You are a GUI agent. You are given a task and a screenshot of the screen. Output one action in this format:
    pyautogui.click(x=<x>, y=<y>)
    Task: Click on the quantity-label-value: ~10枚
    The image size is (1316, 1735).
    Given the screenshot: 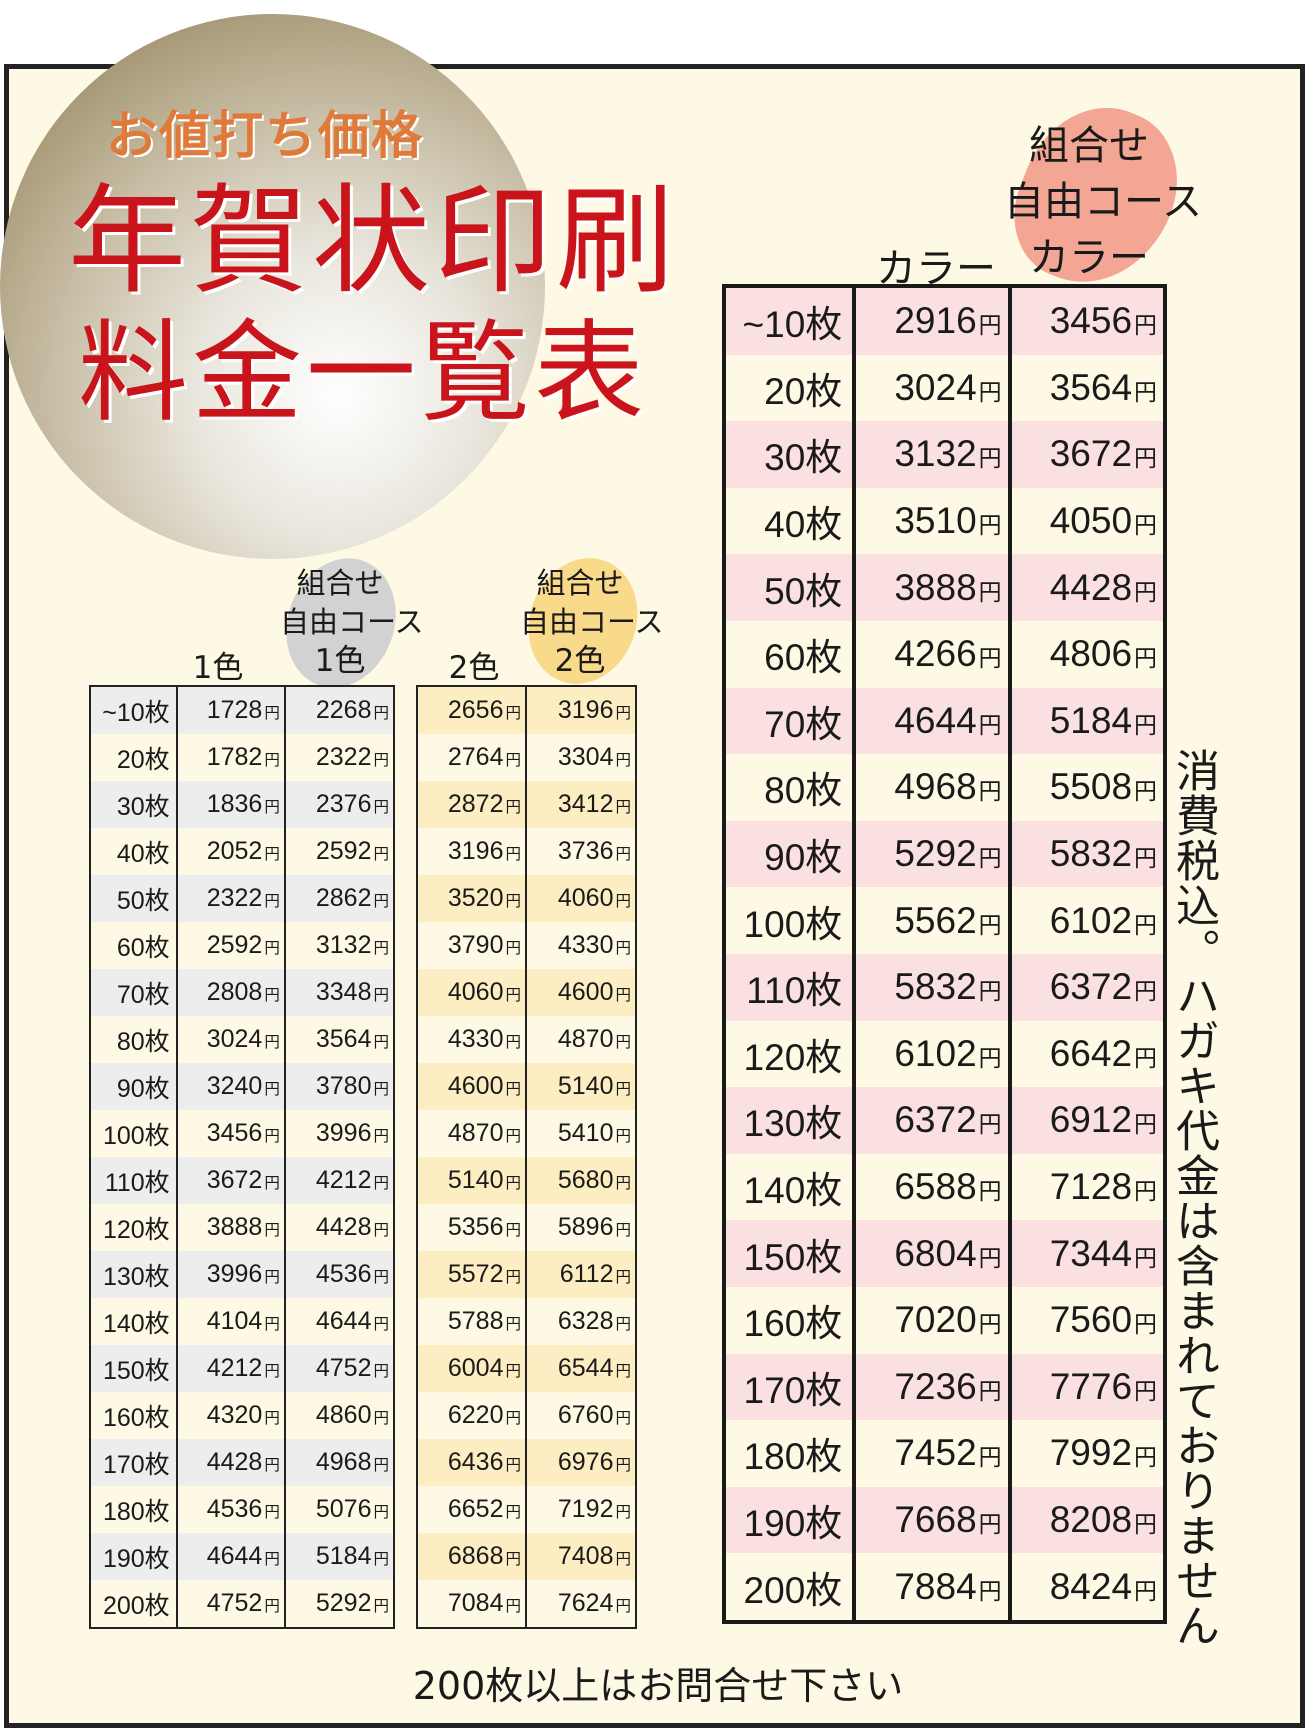 What is the action you would take?
    pyautogui.click(x=792, y=325)
    